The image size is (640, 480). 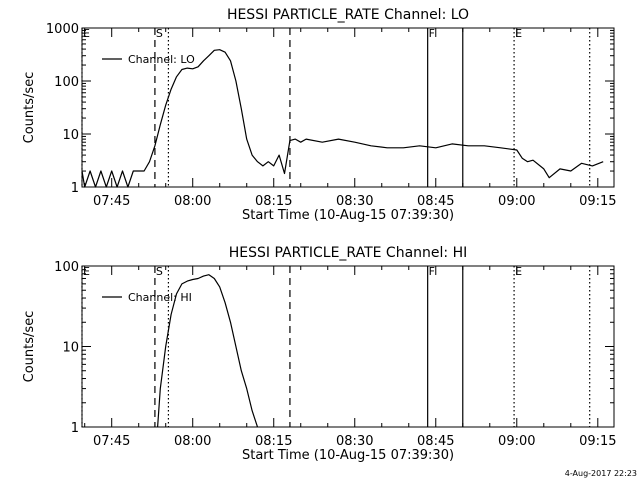 I want to click on y-tick-label: 1000, so click(x=62, y=29).